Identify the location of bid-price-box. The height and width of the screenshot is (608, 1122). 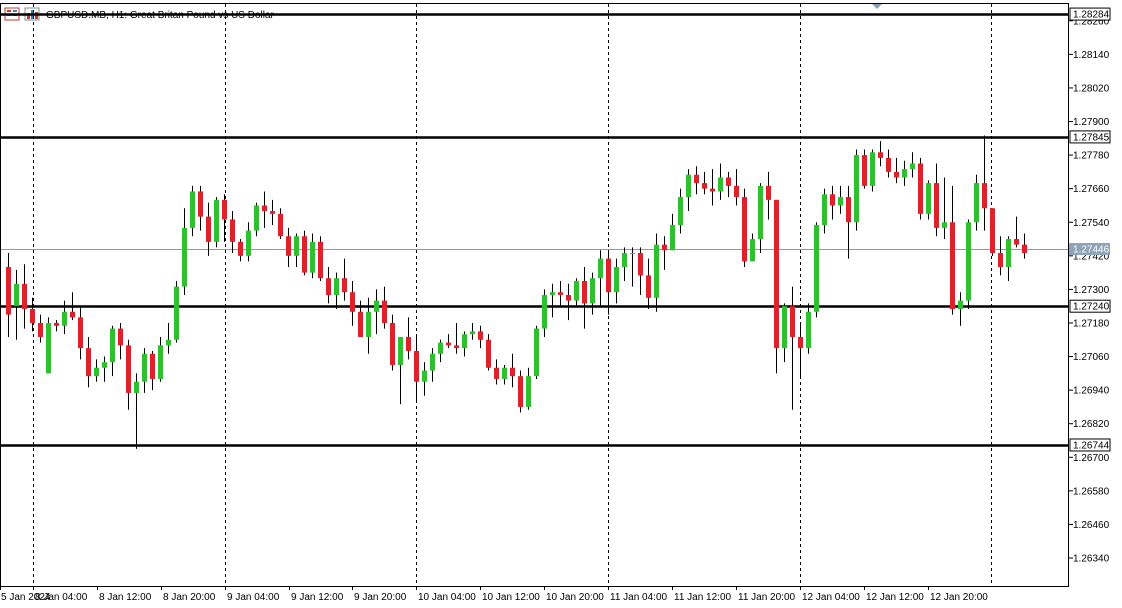
(1089, 249).